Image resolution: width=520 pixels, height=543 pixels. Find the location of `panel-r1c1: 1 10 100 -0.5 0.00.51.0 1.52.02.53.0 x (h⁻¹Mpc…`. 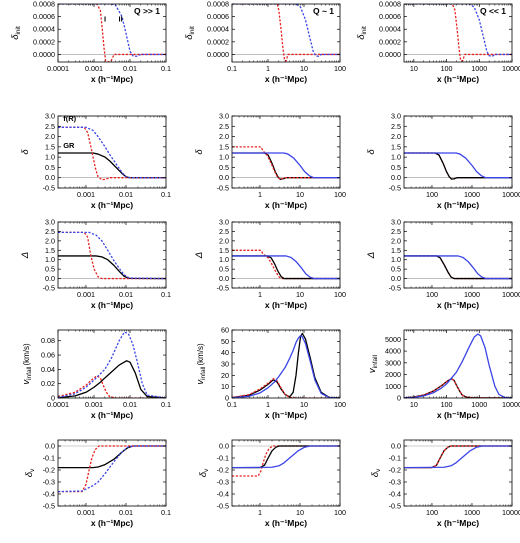

panel-r1c1: 1 10 100 -0.5 0.00.51.0 1.52.02.53.0 x (h⁻¹Mpc… is located at coordinates (270, 161).